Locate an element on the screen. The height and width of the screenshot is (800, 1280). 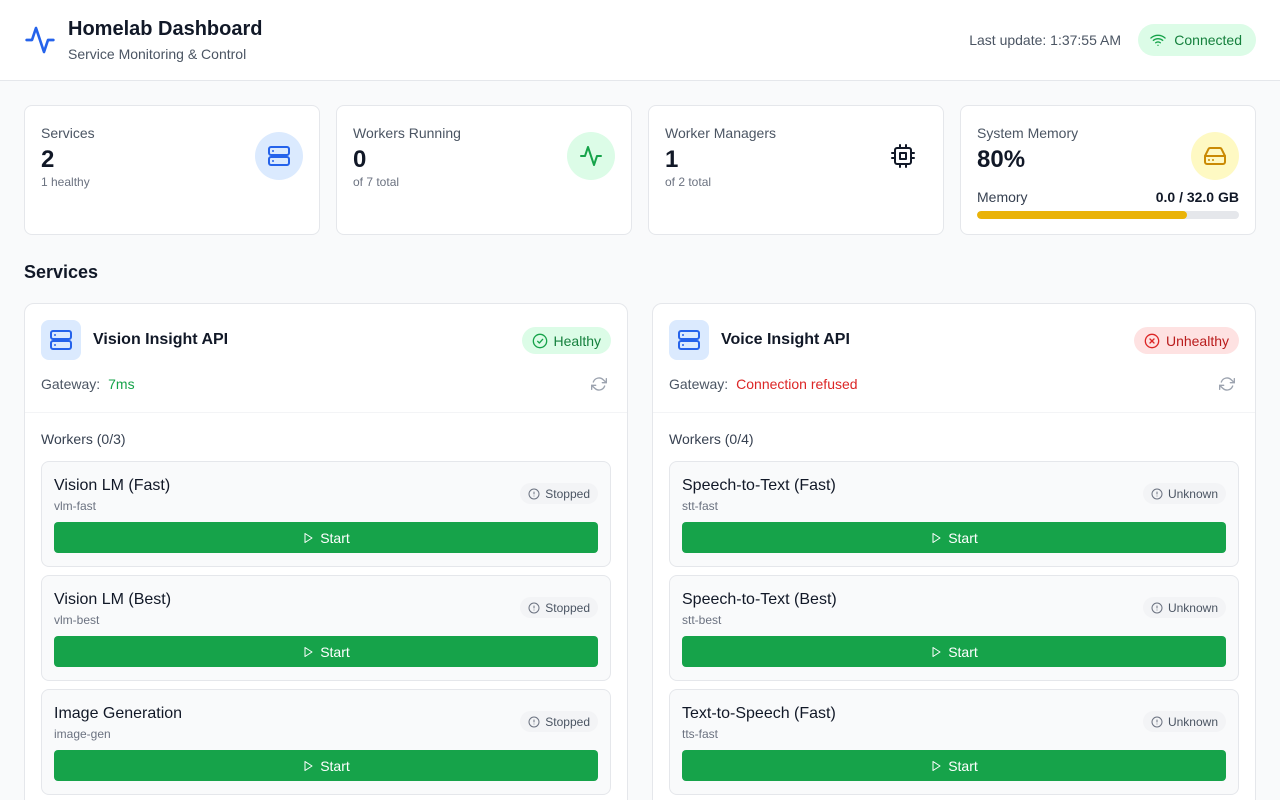
worker-name: Vision LM (Best) is located at coordinates (113, 599).